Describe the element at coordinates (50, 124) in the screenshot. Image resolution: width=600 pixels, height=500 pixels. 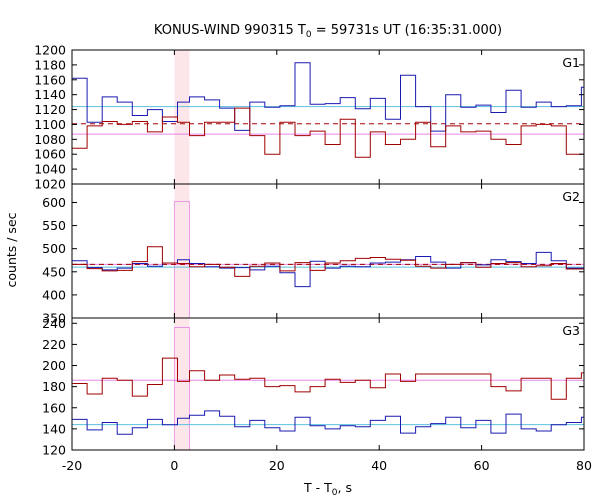
I see `y-tick-label: 1100` at that location.